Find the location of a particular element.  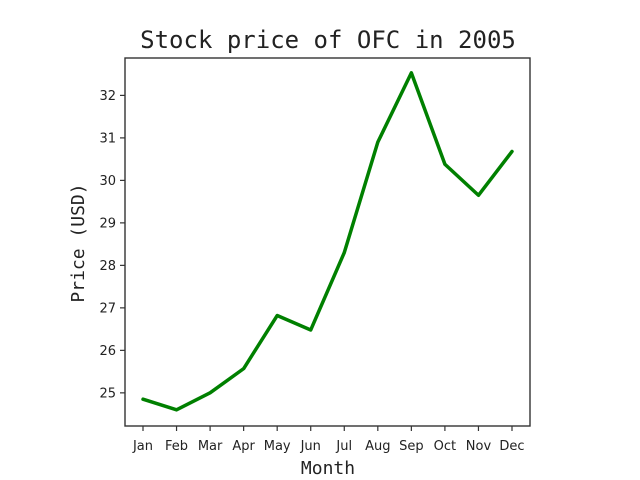

x-tick-label: May is located at coordinates (277, 446).